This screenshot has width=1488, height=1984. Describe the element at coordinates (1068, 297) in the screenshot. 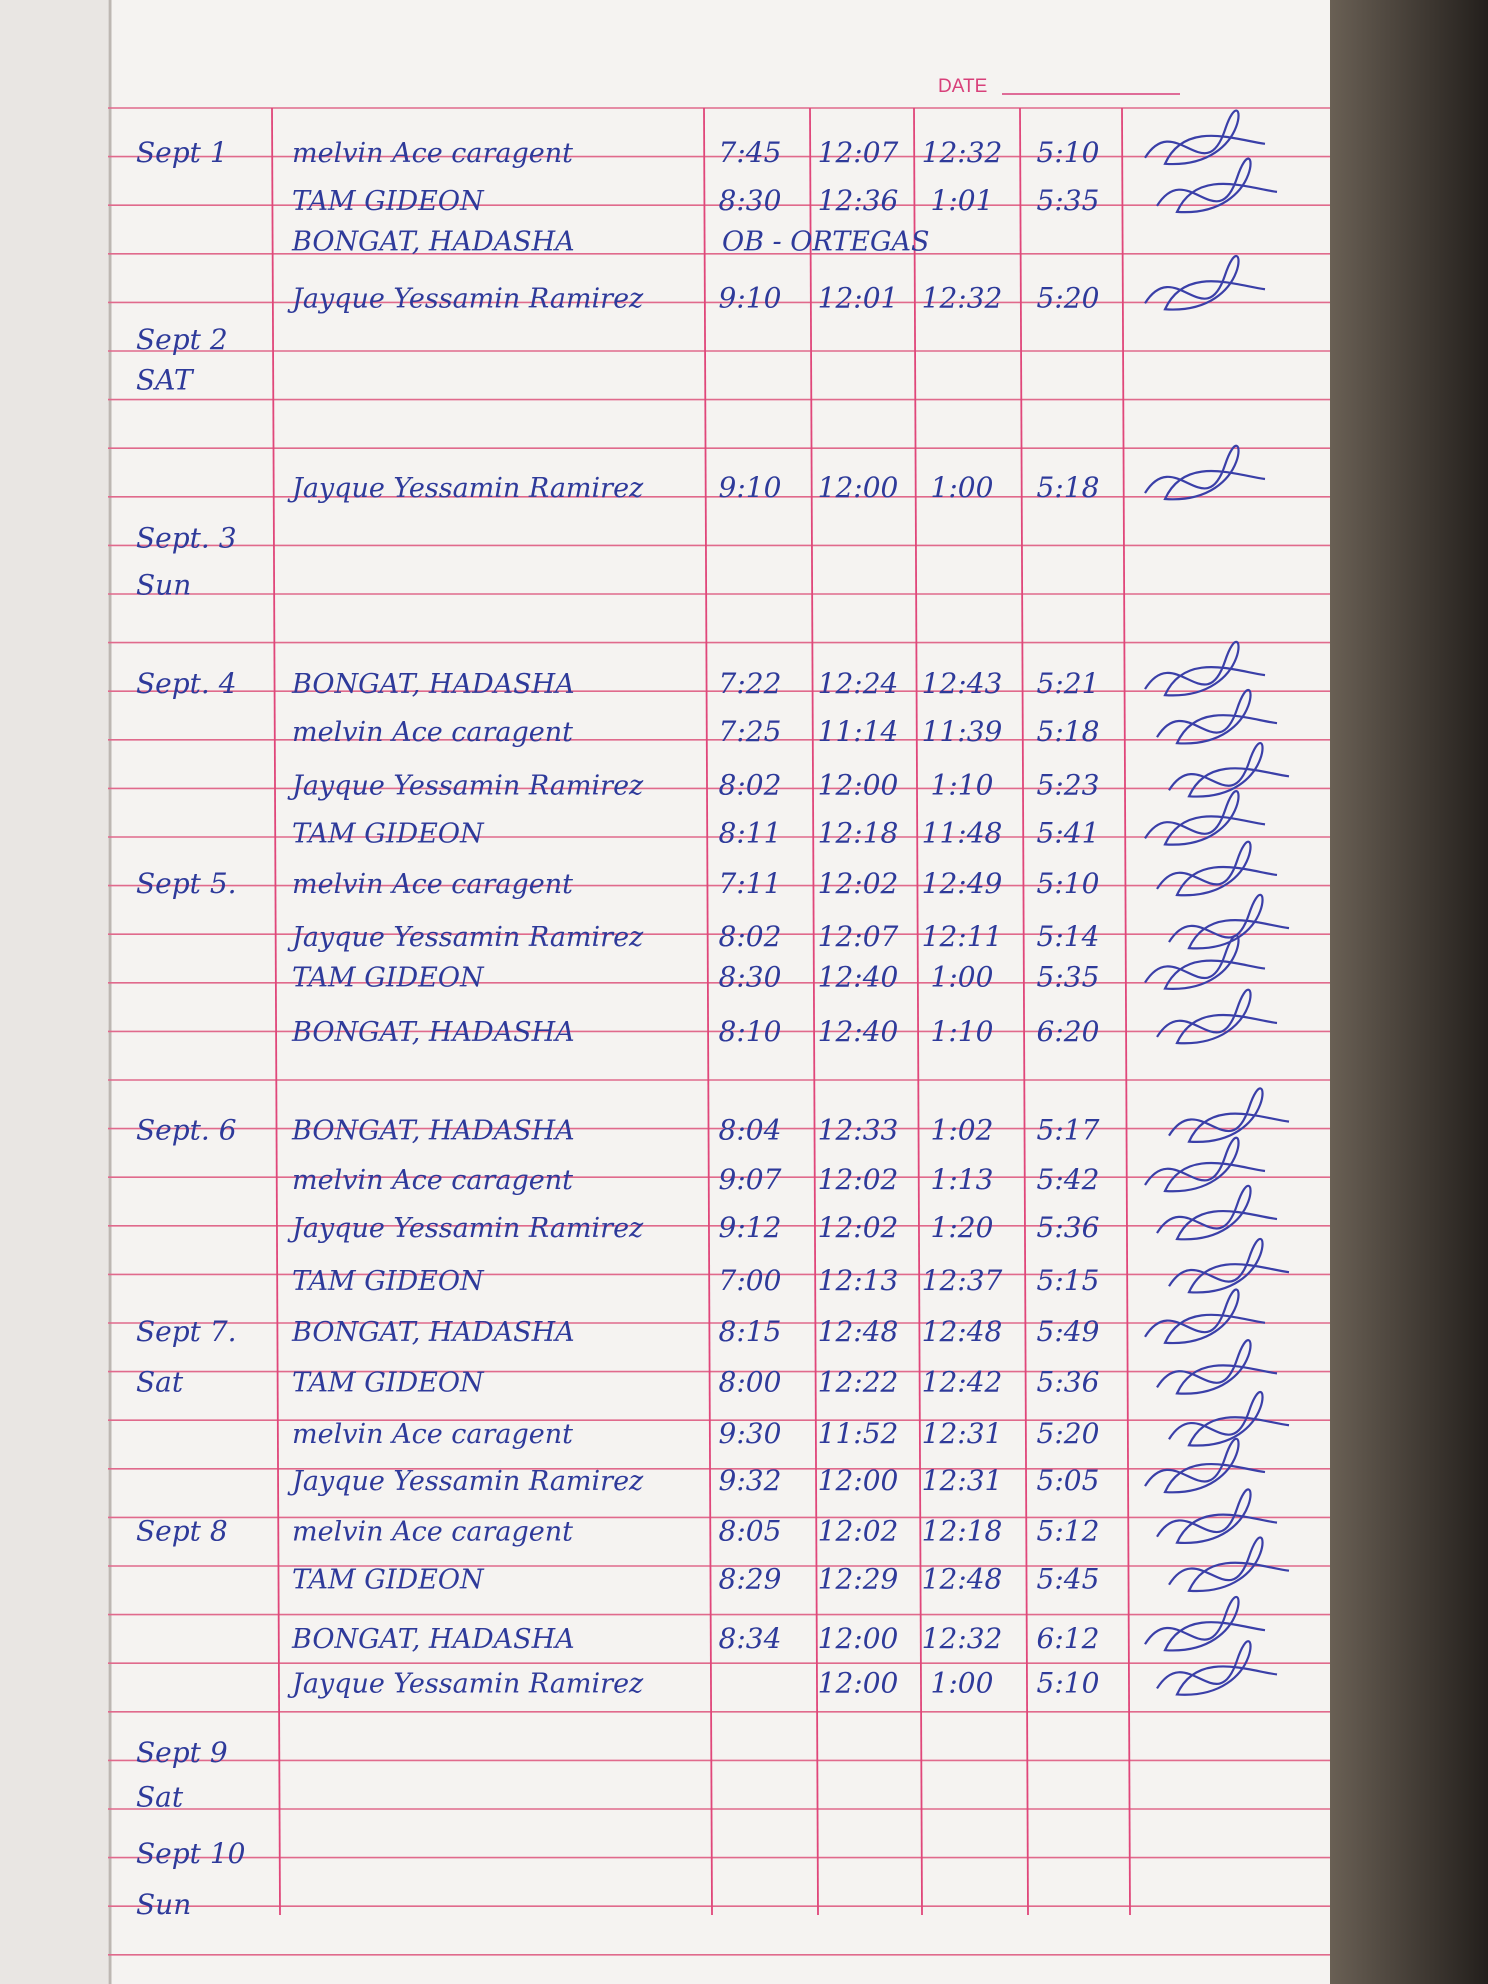

I see `time: 5:20` at that location.